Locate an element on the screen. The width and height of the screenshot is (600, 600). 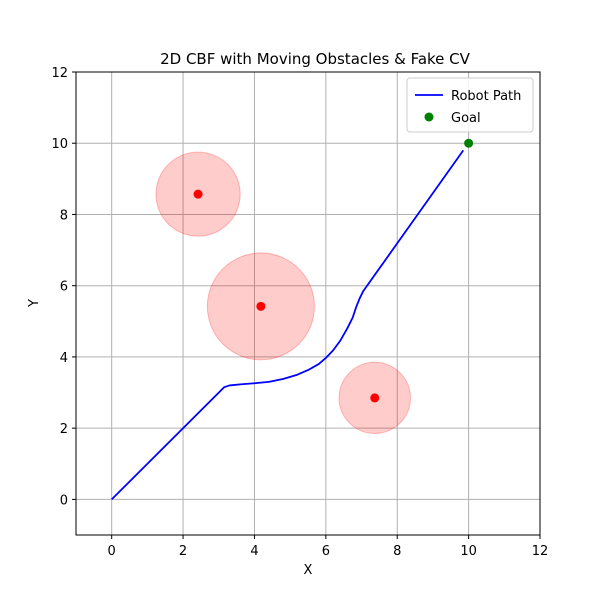
legend-label: Goal is located at coordinates (466, 118).